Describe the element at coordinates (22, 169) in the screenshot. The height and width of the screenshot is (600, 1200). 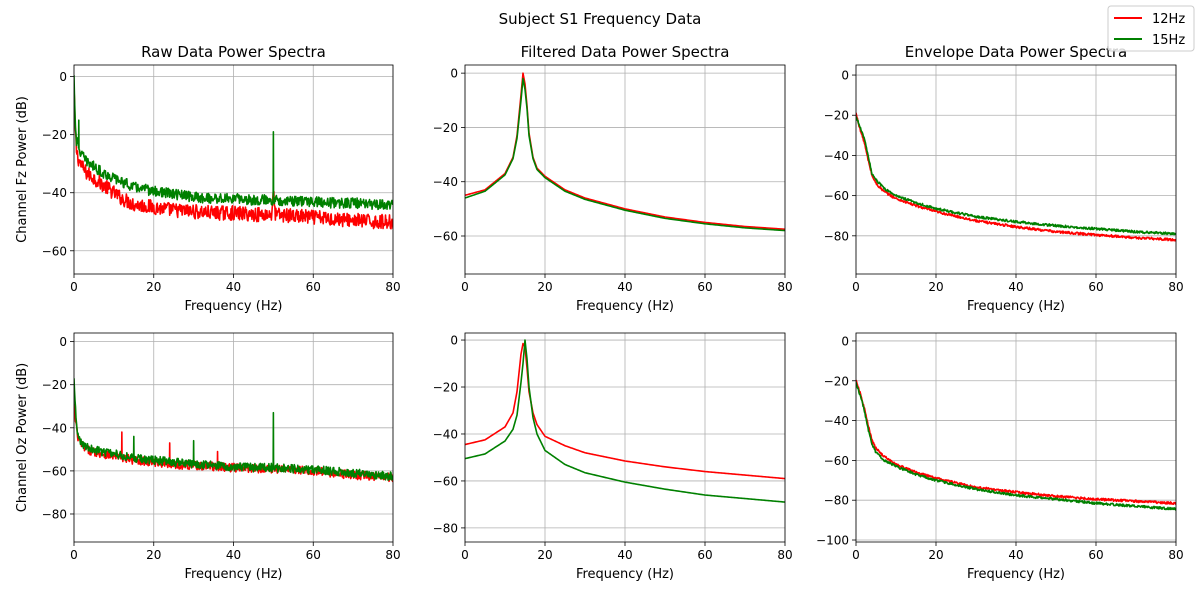
I see `y-axis-label: Channel Fz Power (dB)` at that location.